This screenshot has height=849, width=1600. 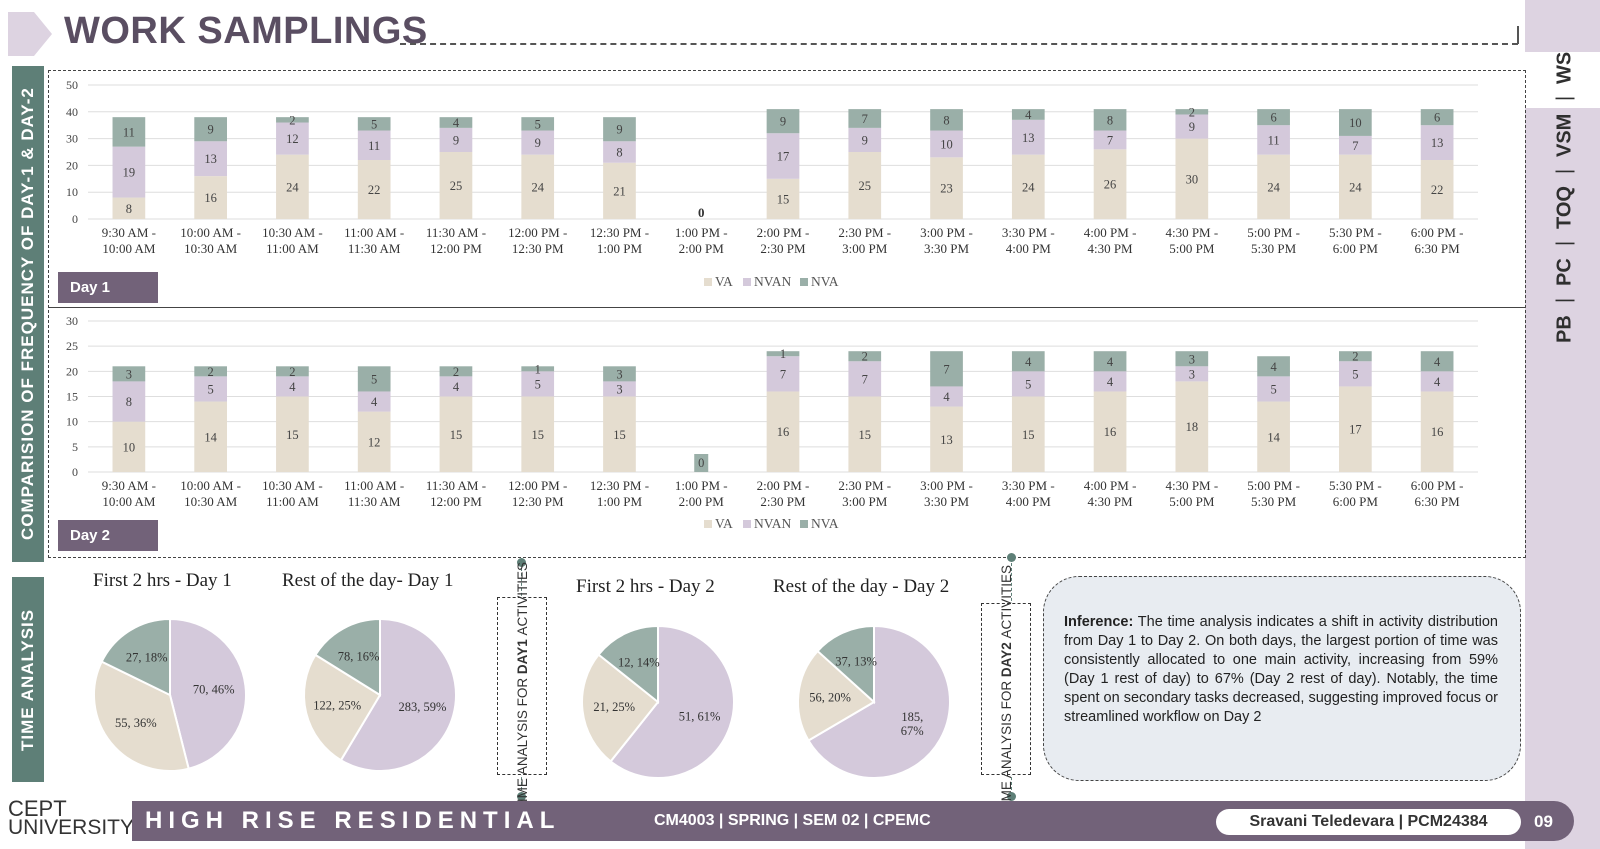 I want to click on nav-toq: TOQ, so click(x=1564, y=207).